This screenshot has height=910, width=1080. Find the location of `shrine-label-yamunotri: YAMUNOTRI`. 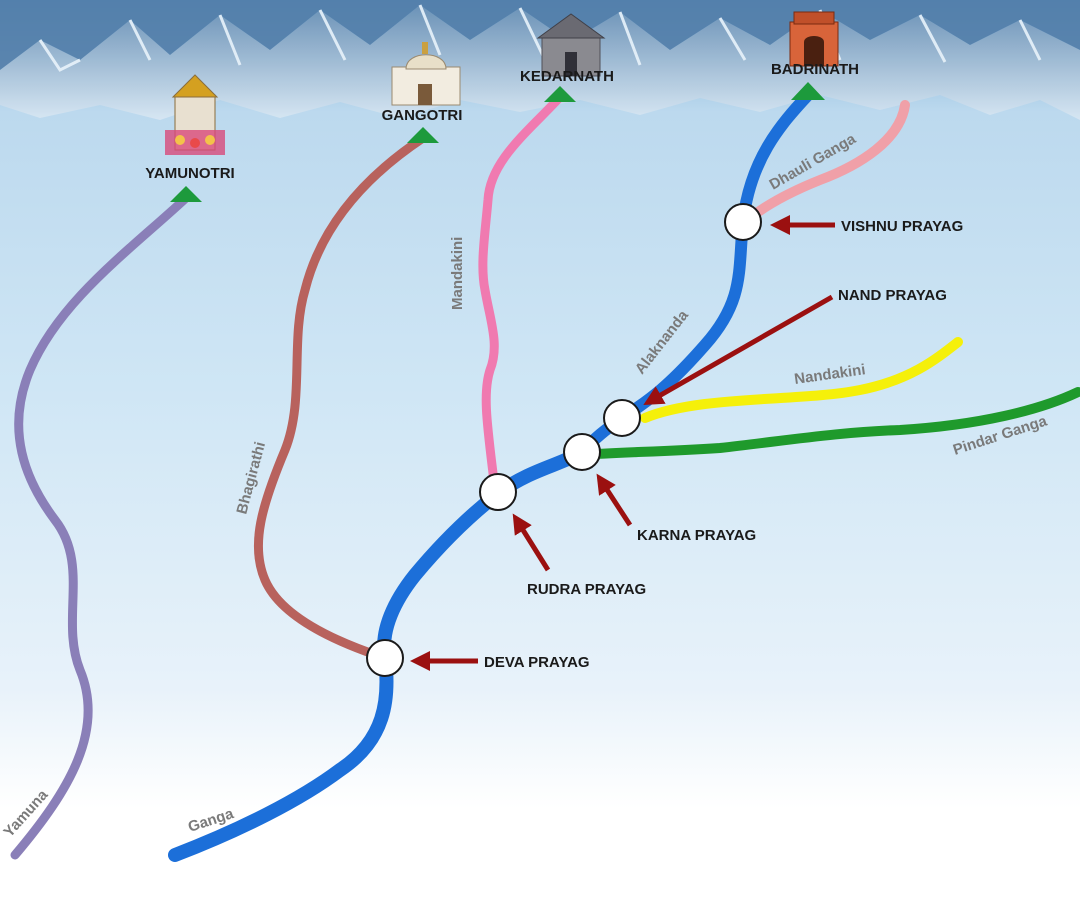

shrine-label-yamunotri: YAMUNOTRI is located at coordinates (189, 173).